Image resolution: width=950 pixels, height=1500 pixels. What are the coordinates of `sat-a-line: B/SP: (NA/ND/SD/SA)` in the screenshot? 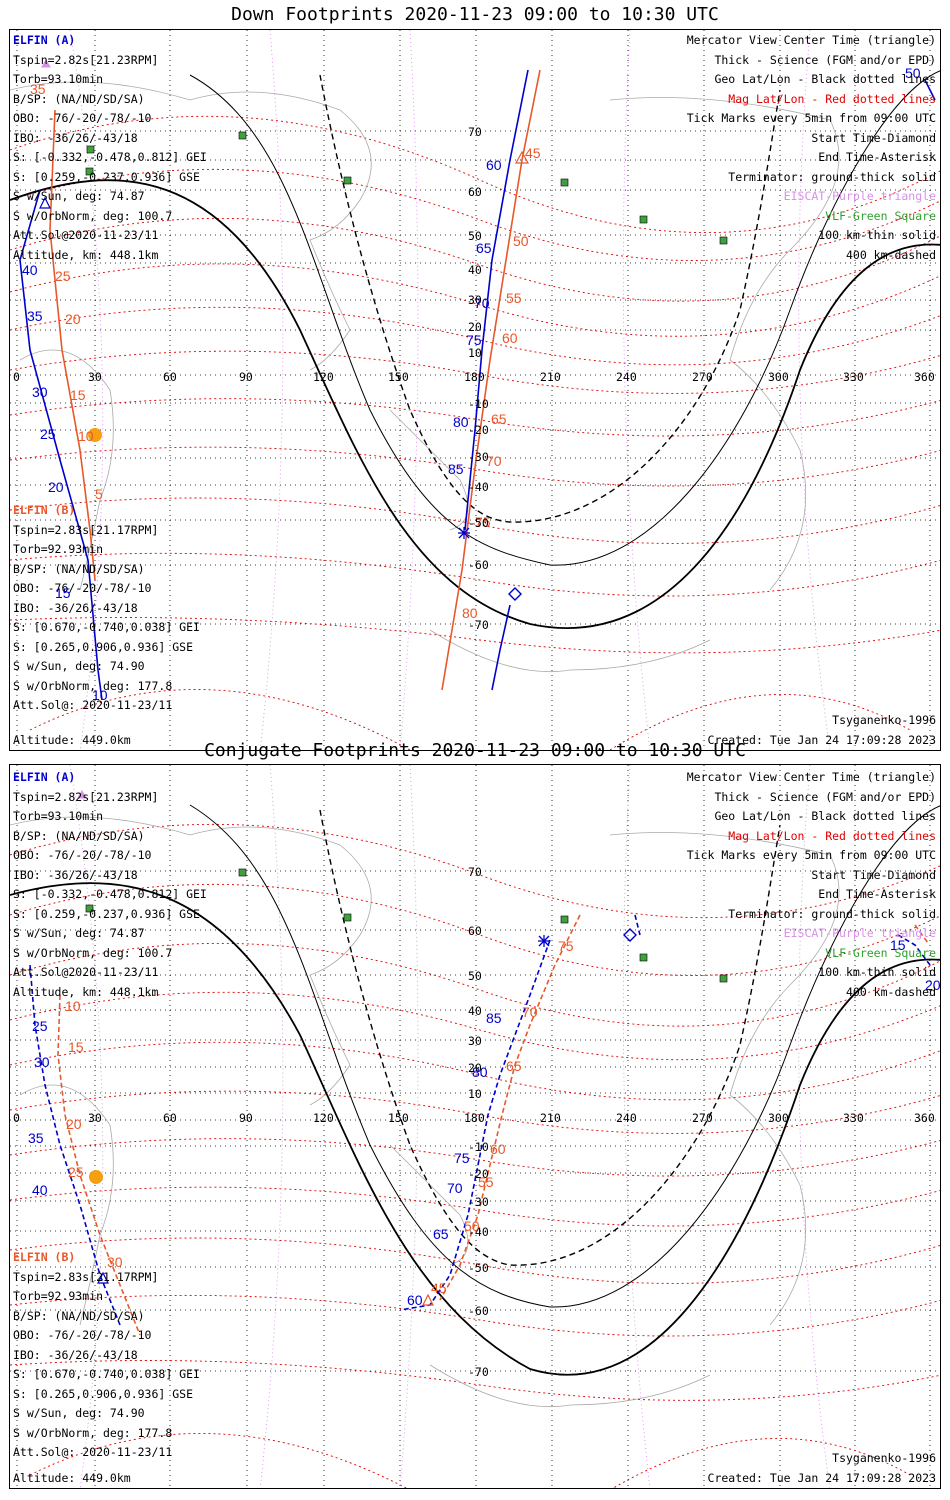 It's located at (79, 835).